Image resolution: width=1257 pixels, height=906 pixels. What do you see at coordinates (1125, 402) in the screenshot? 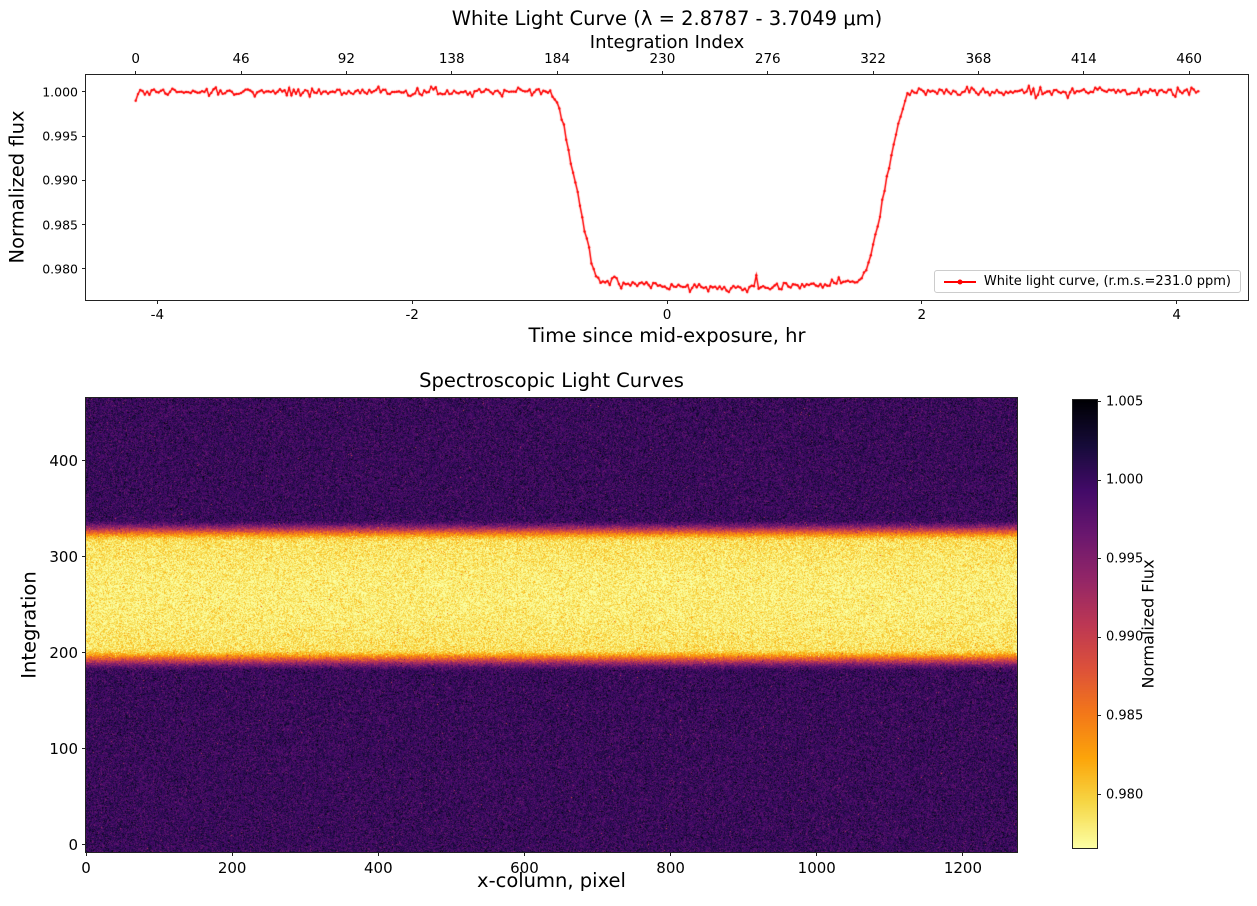
I see `colorbar-tick-label: 1.005` at bounding box center [1125, 402].